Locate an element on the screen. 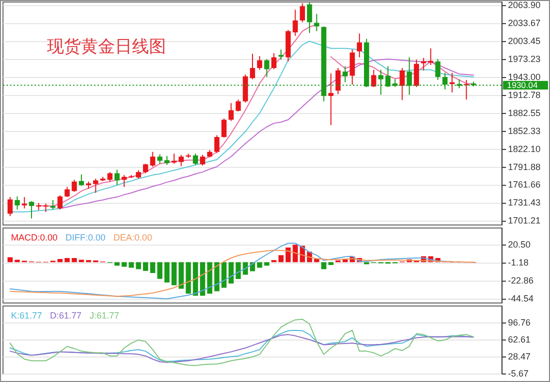 The height and width of the screenshot is (382, 550). y-tick-label: 62.61 is located at coordinates (519, 339).